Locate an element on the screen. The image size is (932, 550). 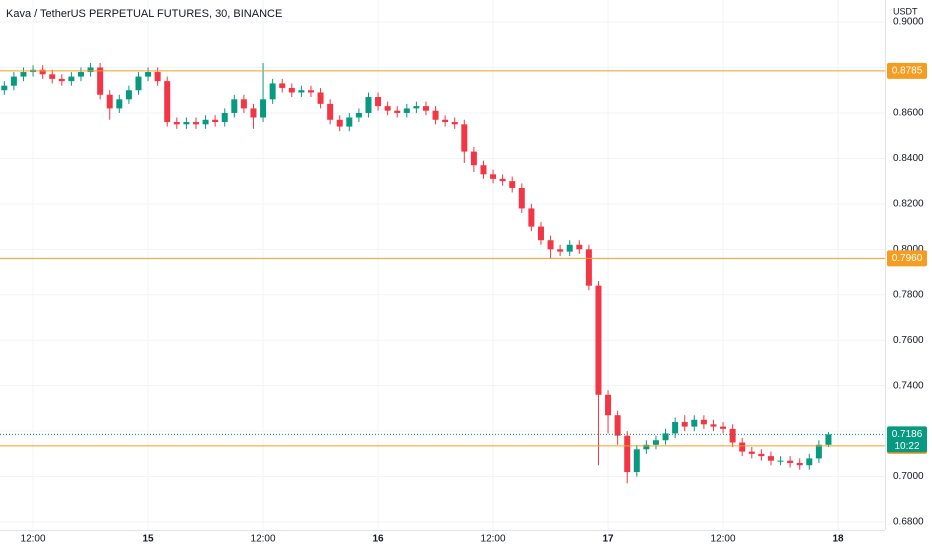
x-tick-label: 18 is located at coordinates (838, 539).